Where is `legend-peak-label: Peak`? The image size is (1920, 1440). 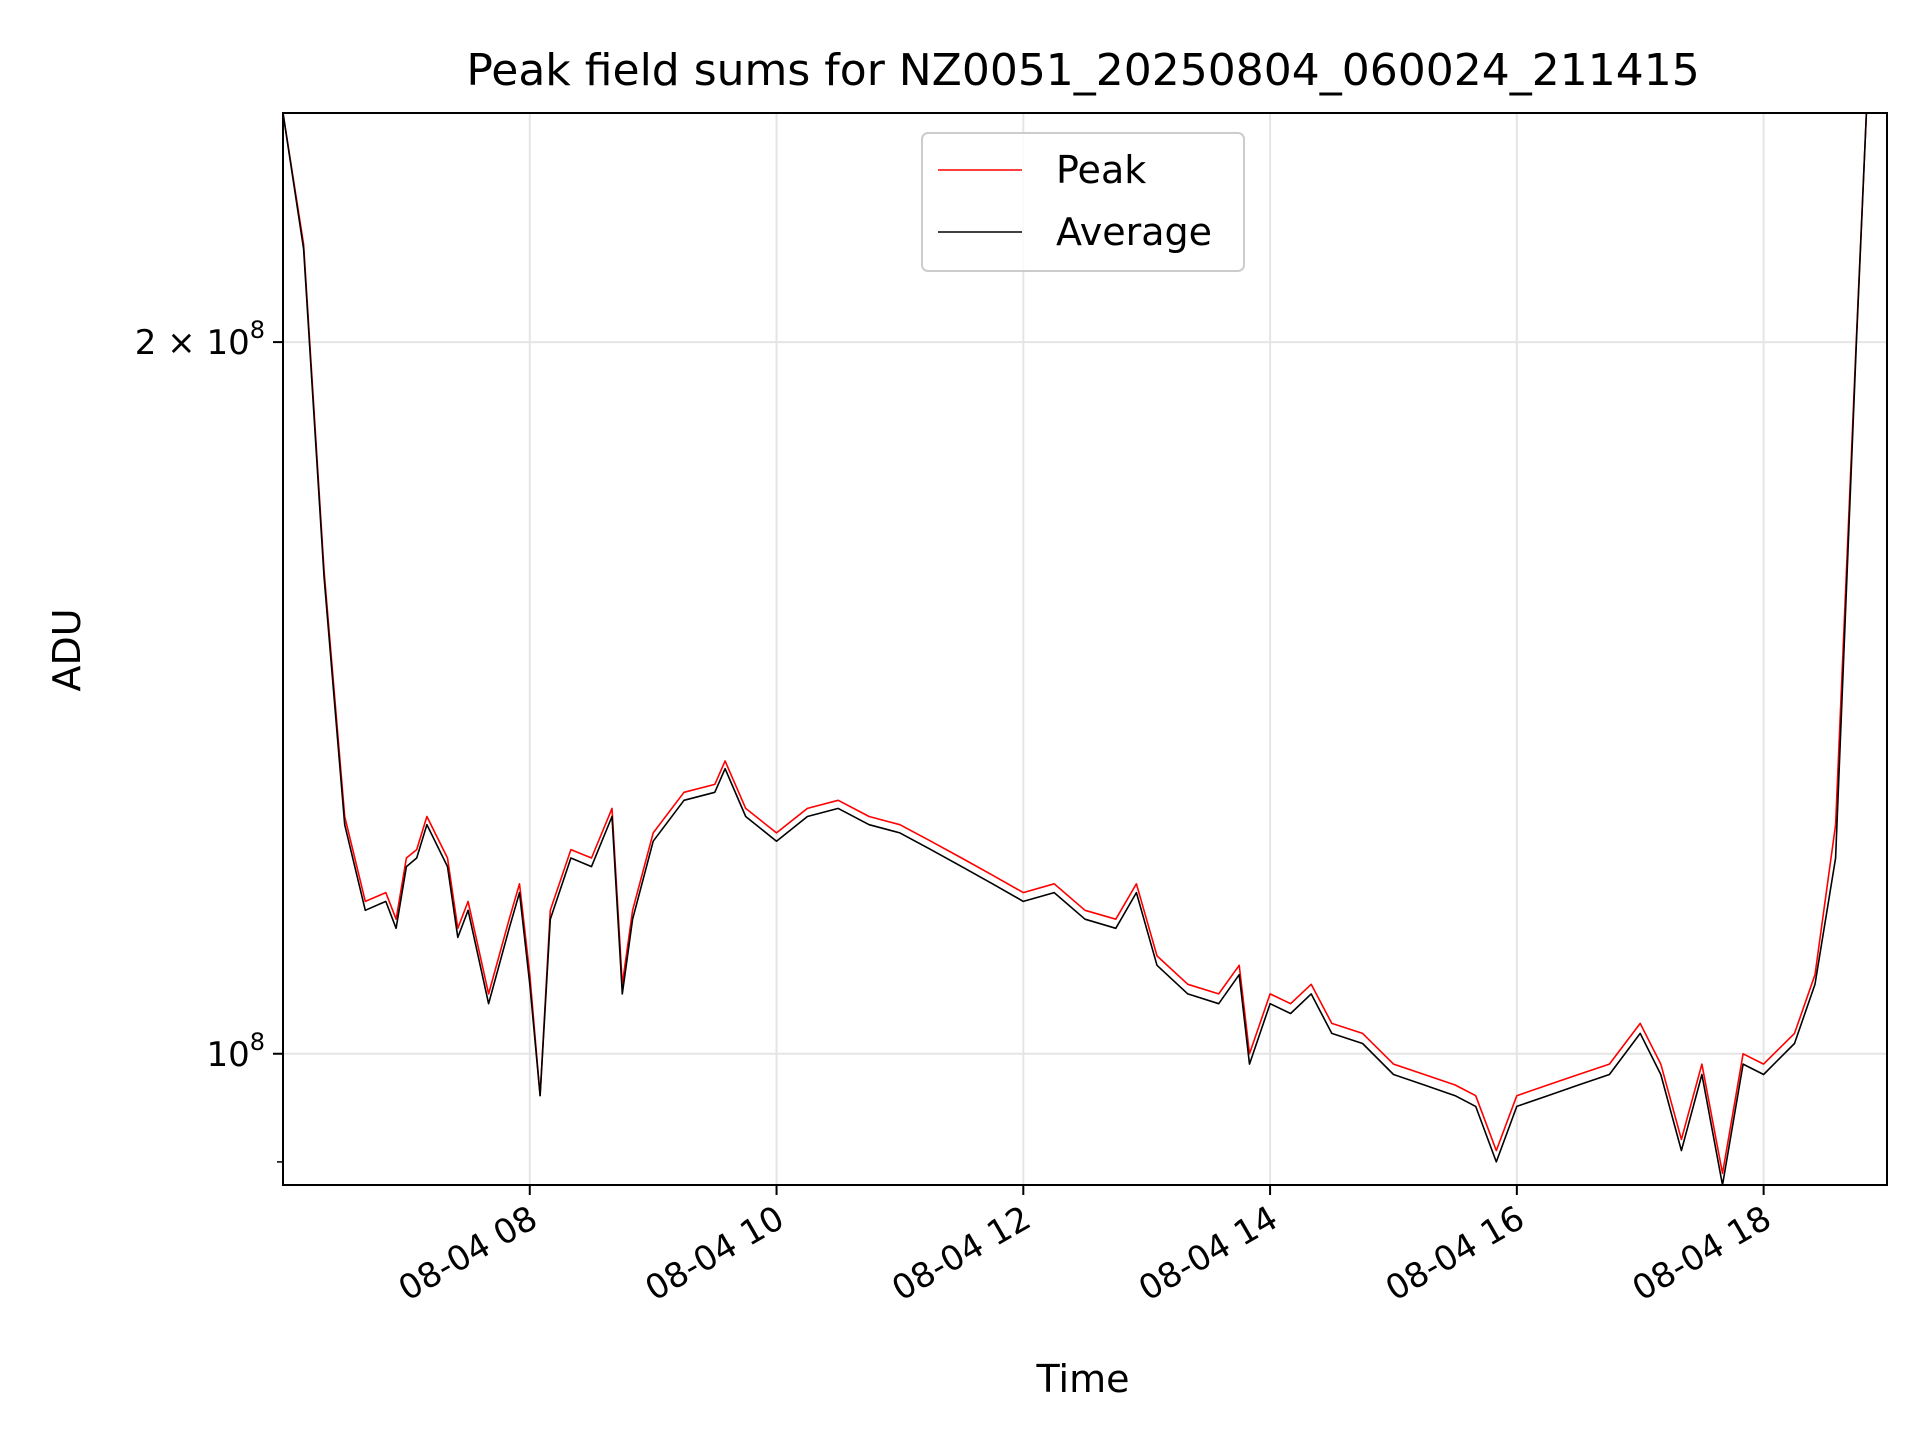
legend-peak-label: Peak is located at coordinates (1101, 170).